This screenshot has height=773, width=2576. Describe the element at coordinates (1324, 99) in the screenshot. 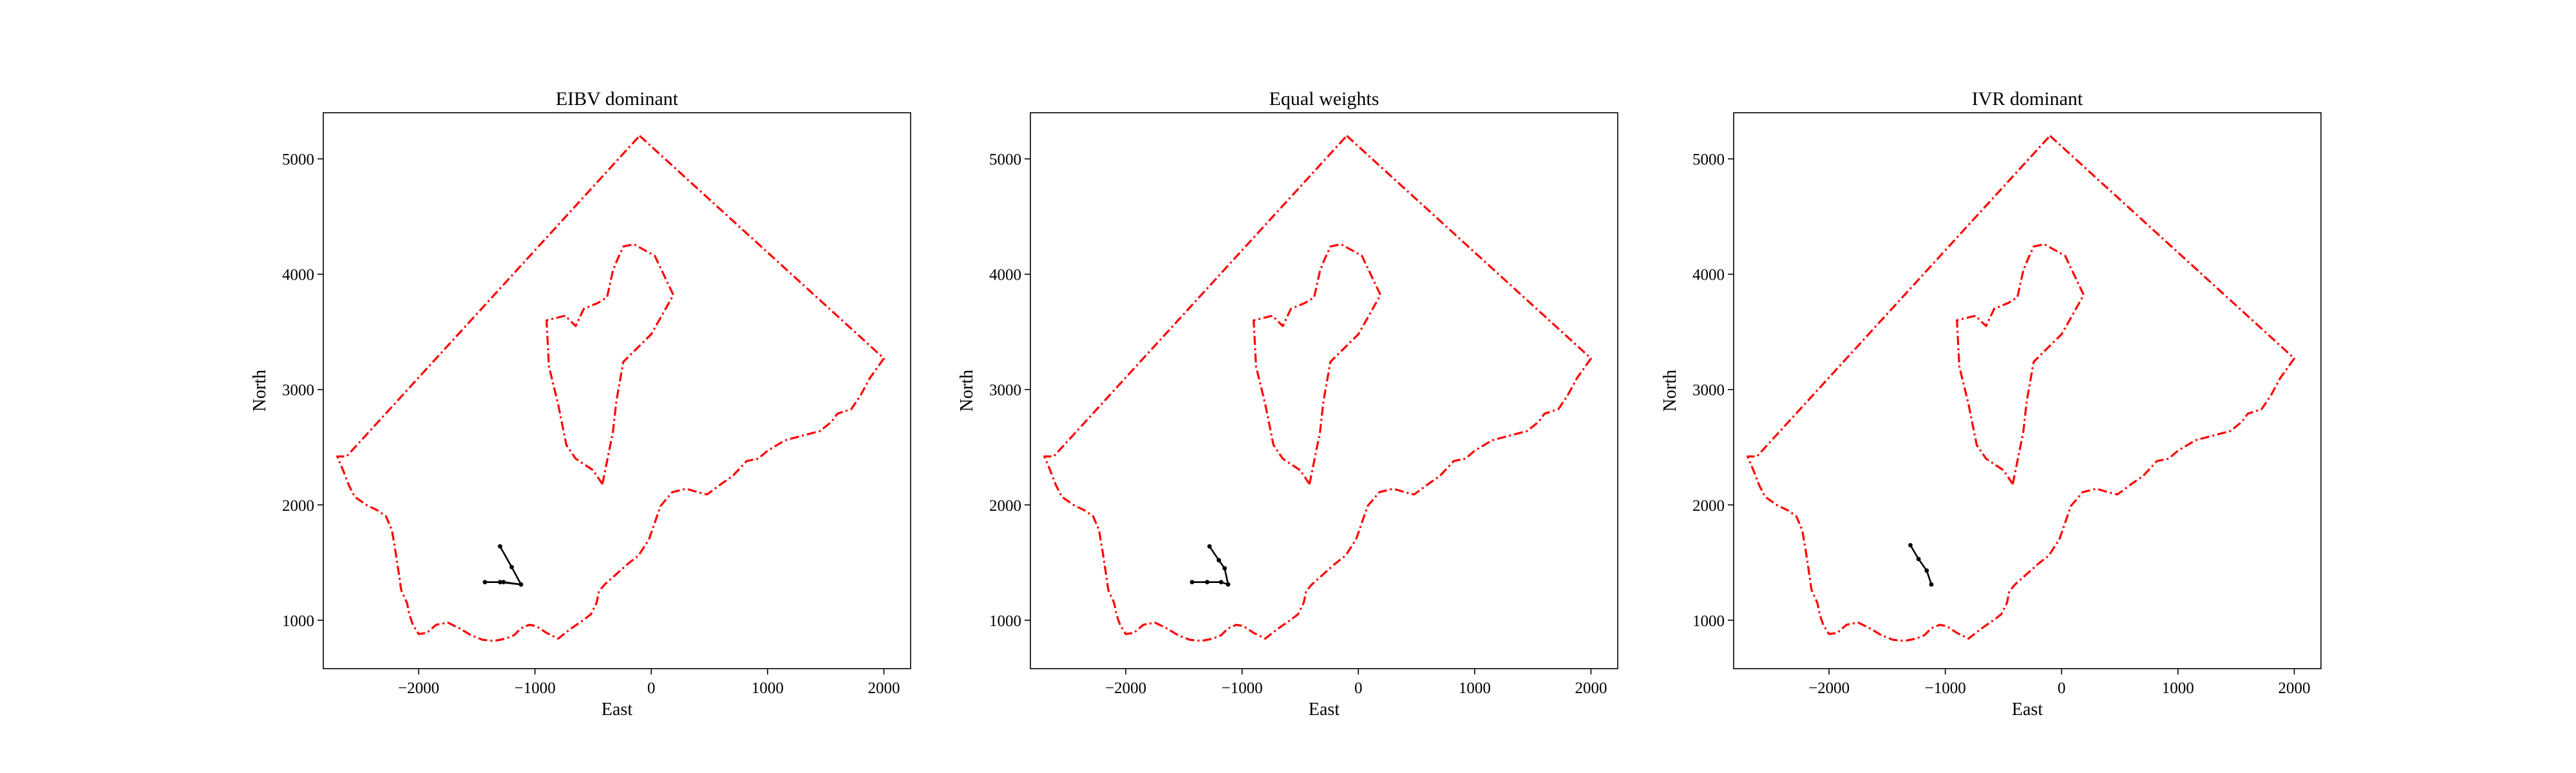

I see `chart-title: Equal weights` at that location.